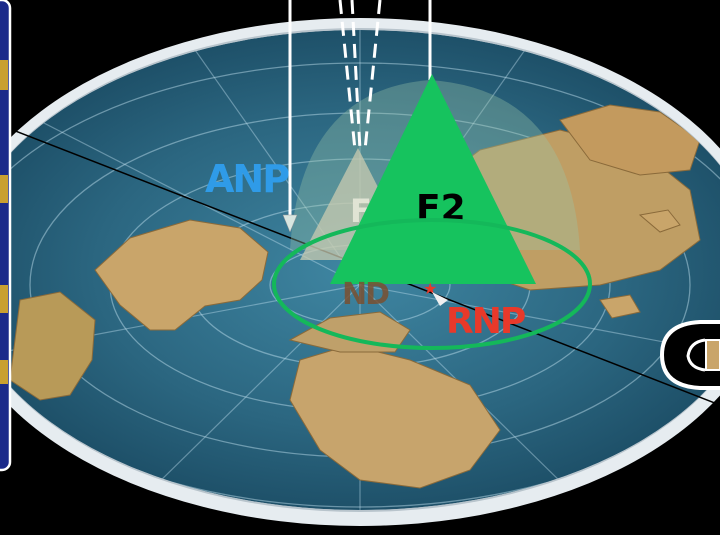 The height and width of the screenshot is (535, 720). I want to click on anp-label: ANP, so click(247, 179).